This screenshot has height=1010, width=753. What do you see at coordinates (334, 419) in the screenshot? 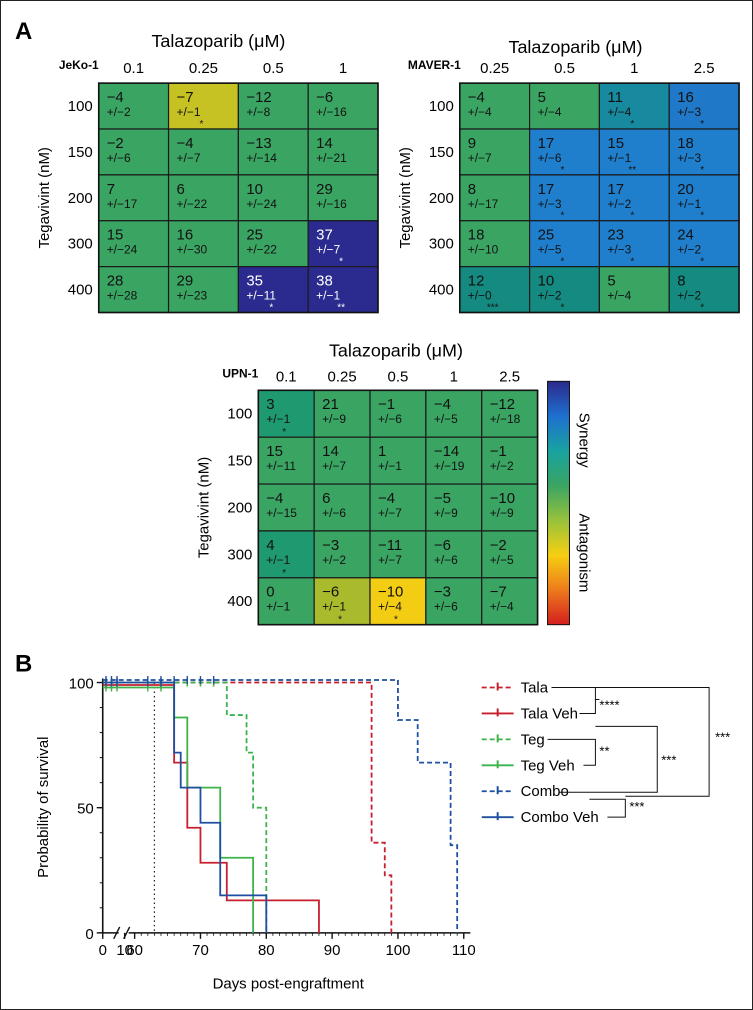
I see `cell-error: +/−9` at bounding box center [334, 419].